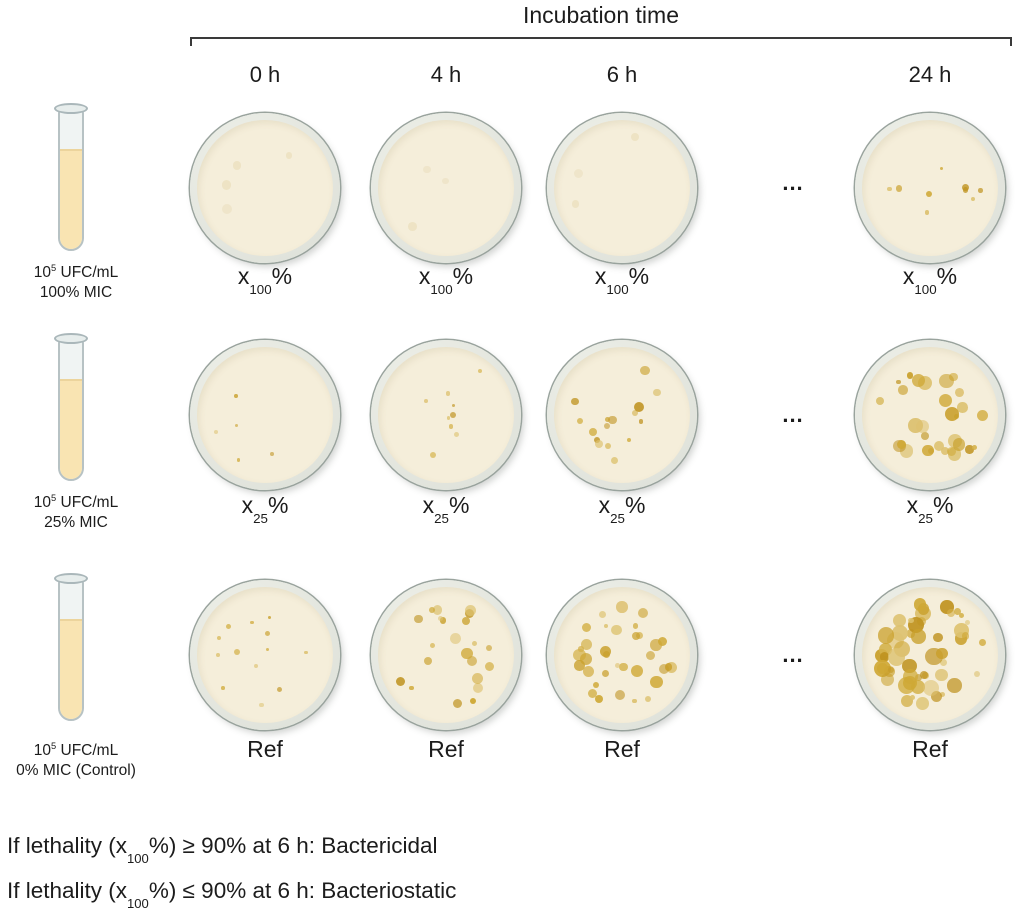 The height and width of the screenshot is (911, 1024). I want to click on petri-dish-100mic-24h, so click(930, 188).